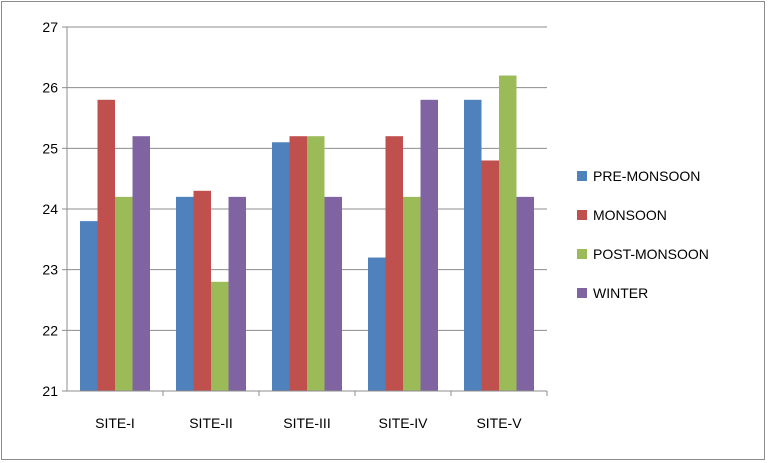 This screenshot has height=463, width=768. What do you see at coordinates (403, 423) in the screenshot?
I see `x-tick-label: SITE-IV` at bounding box center [403, 423].